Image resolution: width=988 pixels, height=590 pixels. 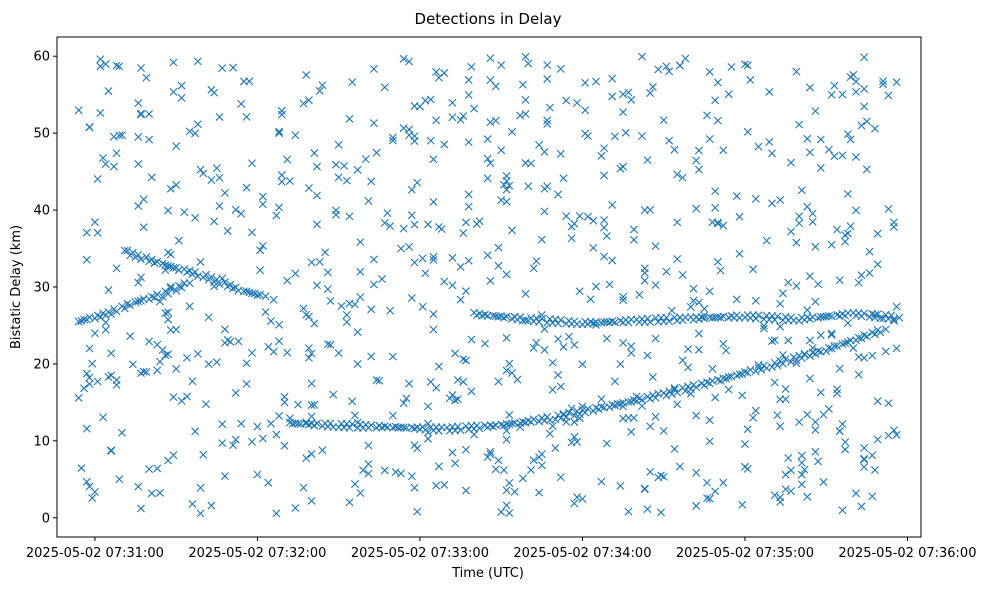 I want to click on y-tick-label: 50, so click(x=41, y=134).